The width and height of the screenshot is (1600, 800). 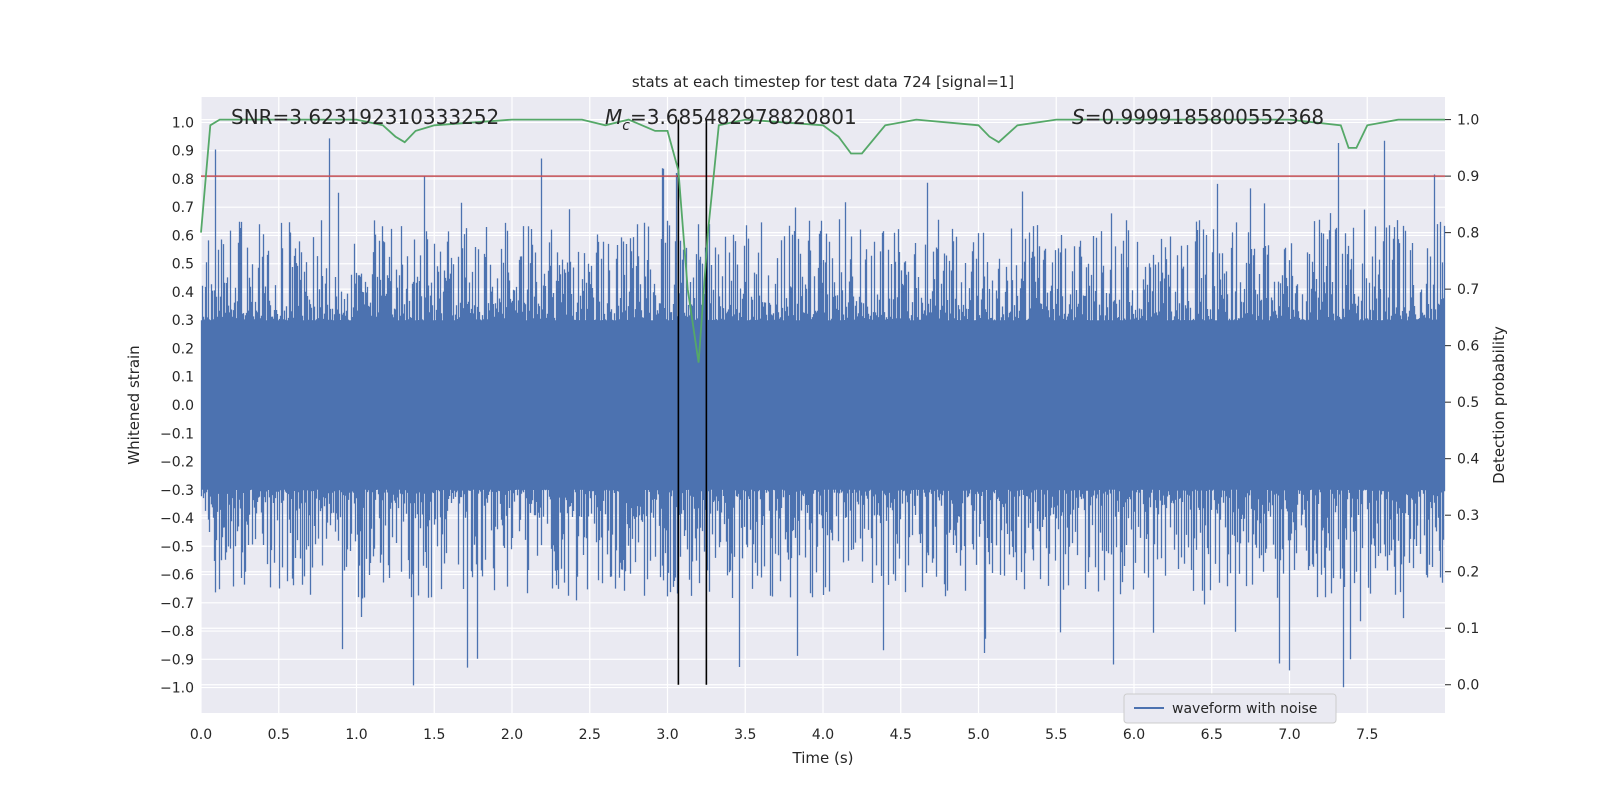 What do you see at coordinates (183, 321) in the screenshot?
I see `left-y-tick-label: 0.3` at bounding box center [183, 321].